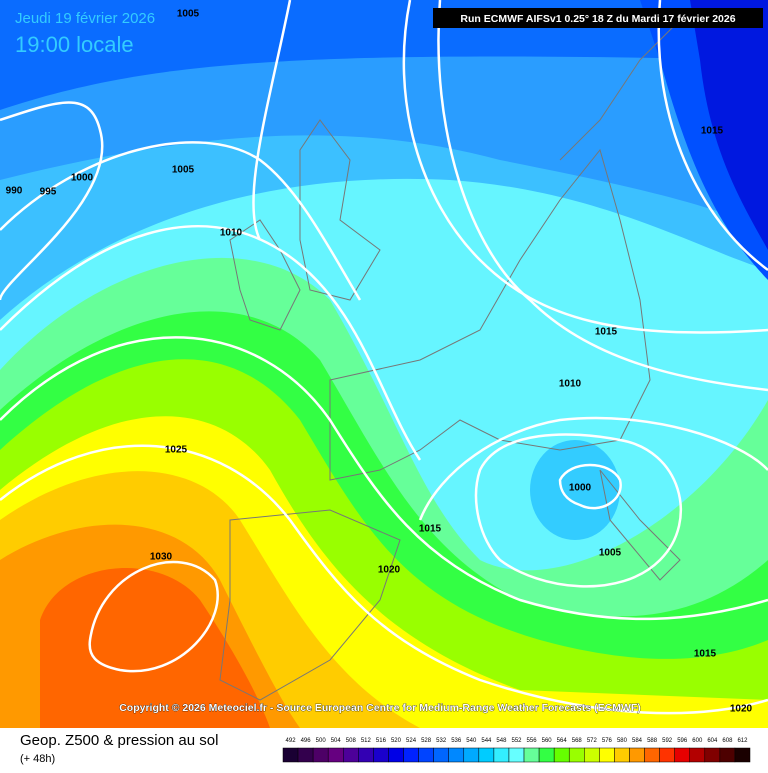 This screenshot has width=768, height=773. Describe the element at coordinates (48, 192) in the screenshot. I see `isobar-label: 995` at that location.